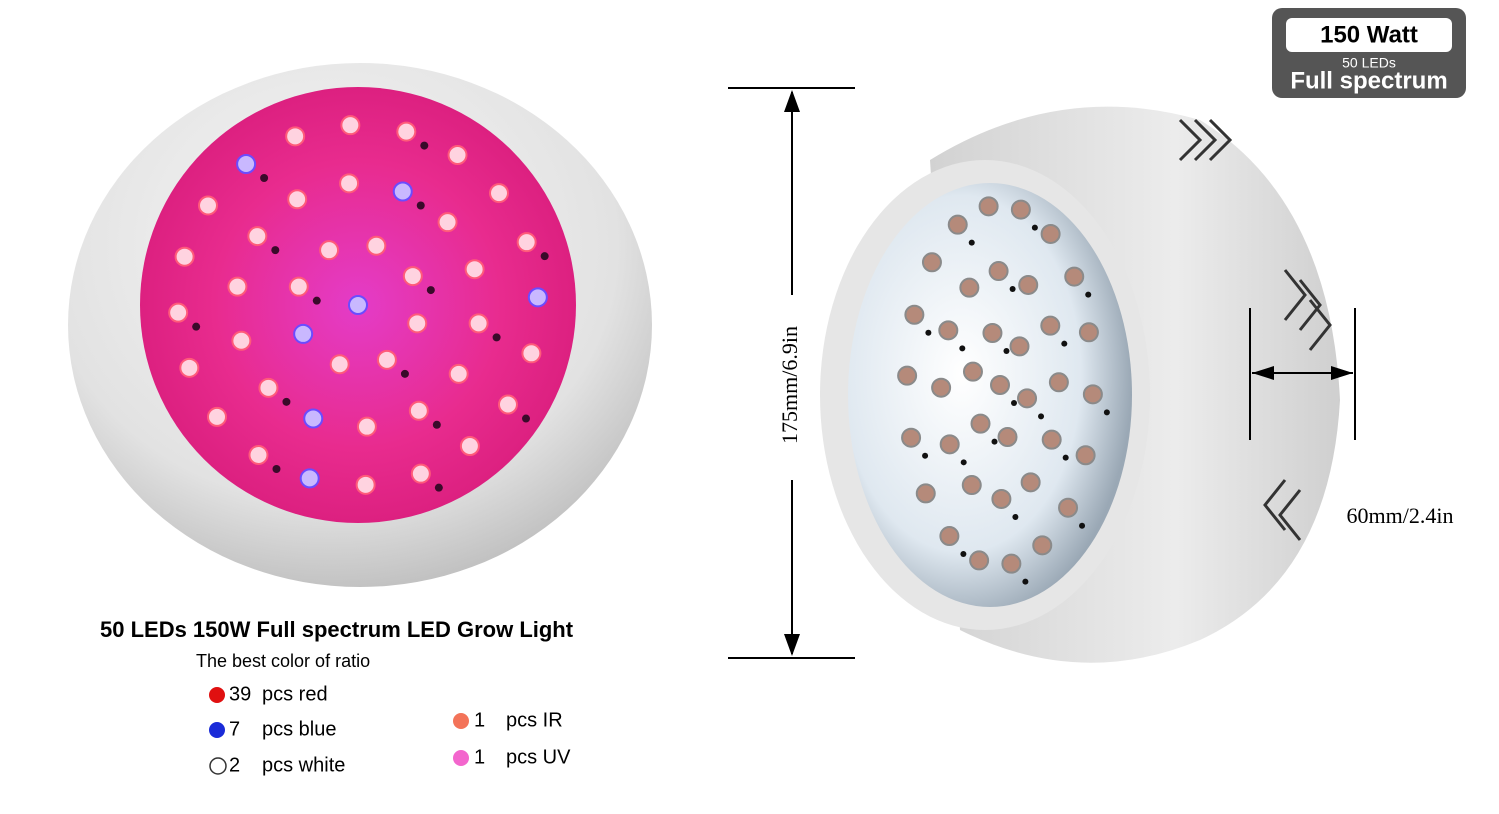 The image size is (1499, 814). I want to click on item-count: 39, so click(240, 694).